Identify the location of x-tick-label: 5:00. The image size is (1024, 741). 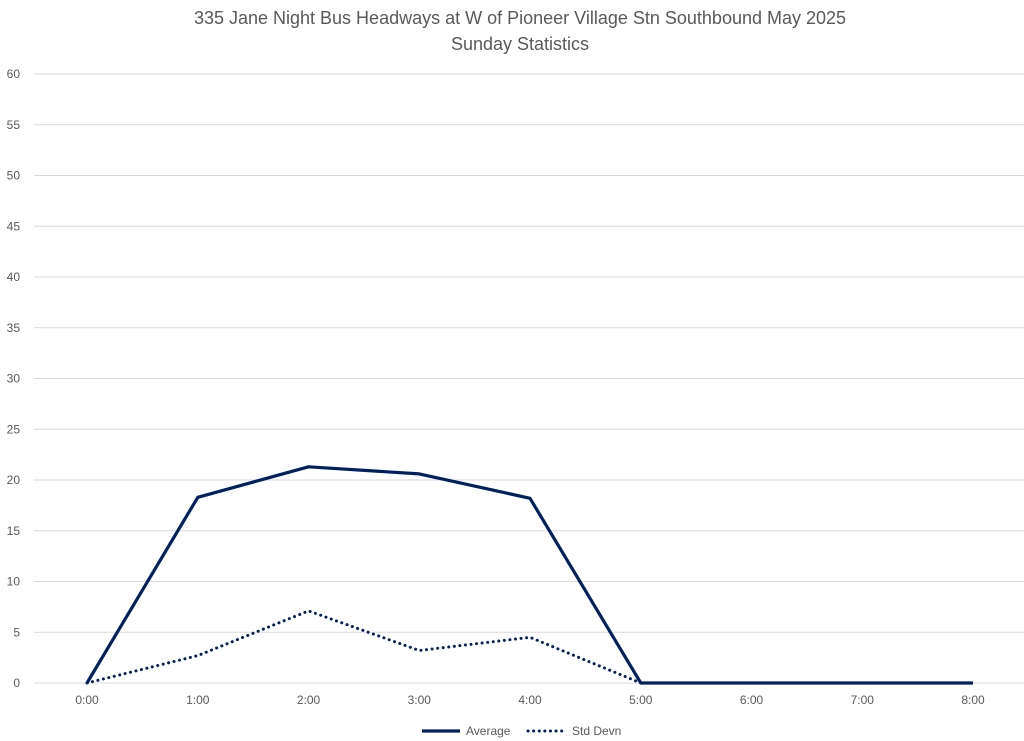
(641, 700).